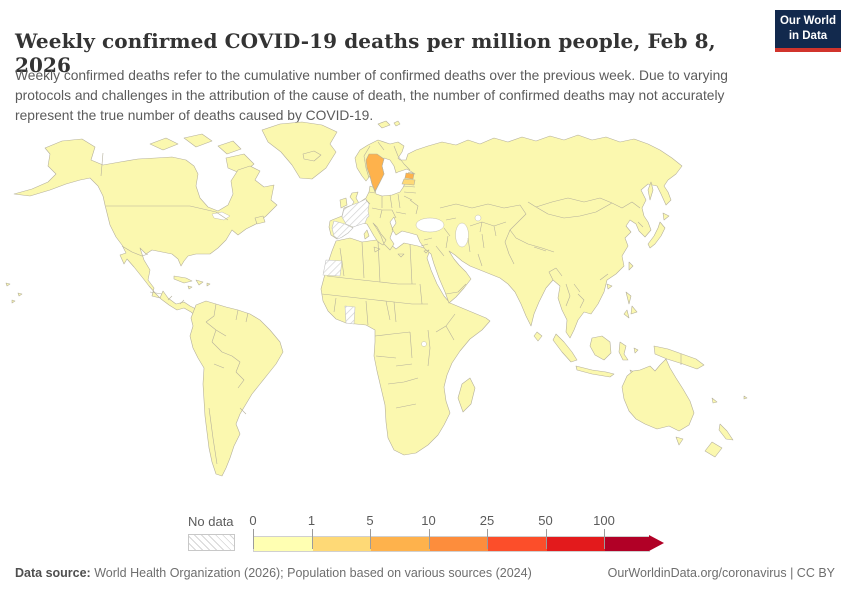 The width and height of the screenshot is (850, 600). Describe the element at coordinates (650, 191) in the screenshot. I see `island-sakhalin` at that location.